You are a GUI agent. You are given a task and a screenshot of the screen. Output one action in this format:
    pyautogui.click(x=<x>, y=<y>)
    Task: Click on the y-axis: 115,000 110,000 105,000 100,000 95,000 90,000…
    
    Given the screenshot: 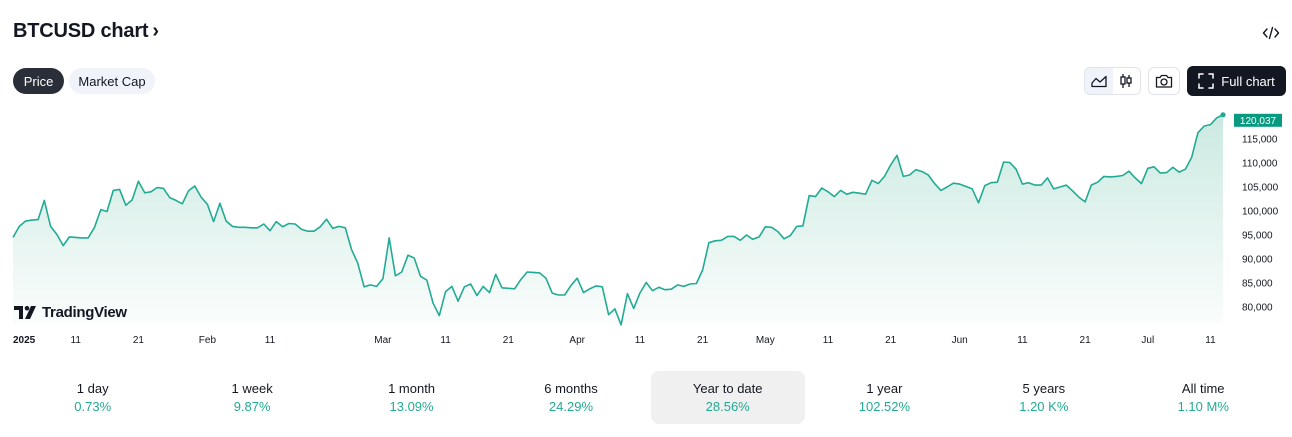 What is the action you would take?
    pyautogui.click(x=1260, y=224)
    